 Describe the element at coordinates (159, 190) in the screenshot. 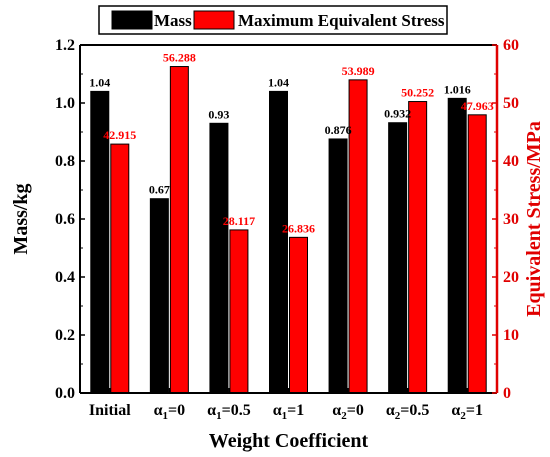

I see `mass-value-label: 0.67` at that location.